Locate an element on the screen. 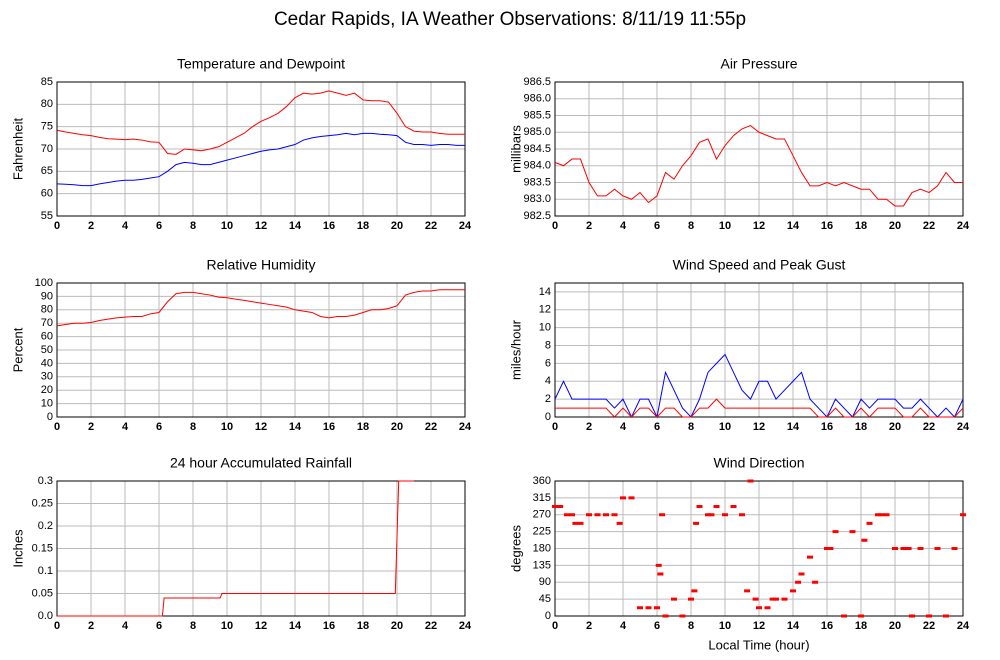 This screenshot has width=1000, height=660. y-tick-label: 85 is located at coordinates (47, 82).